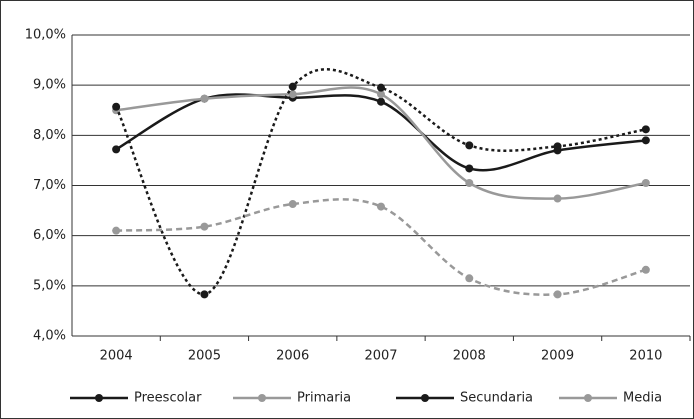 The width and height of the screenshot is (694, 419). Describe the element at coordinates (49, 85) in the screenshot. I see `y-tick-label: 9,0%` at that location.